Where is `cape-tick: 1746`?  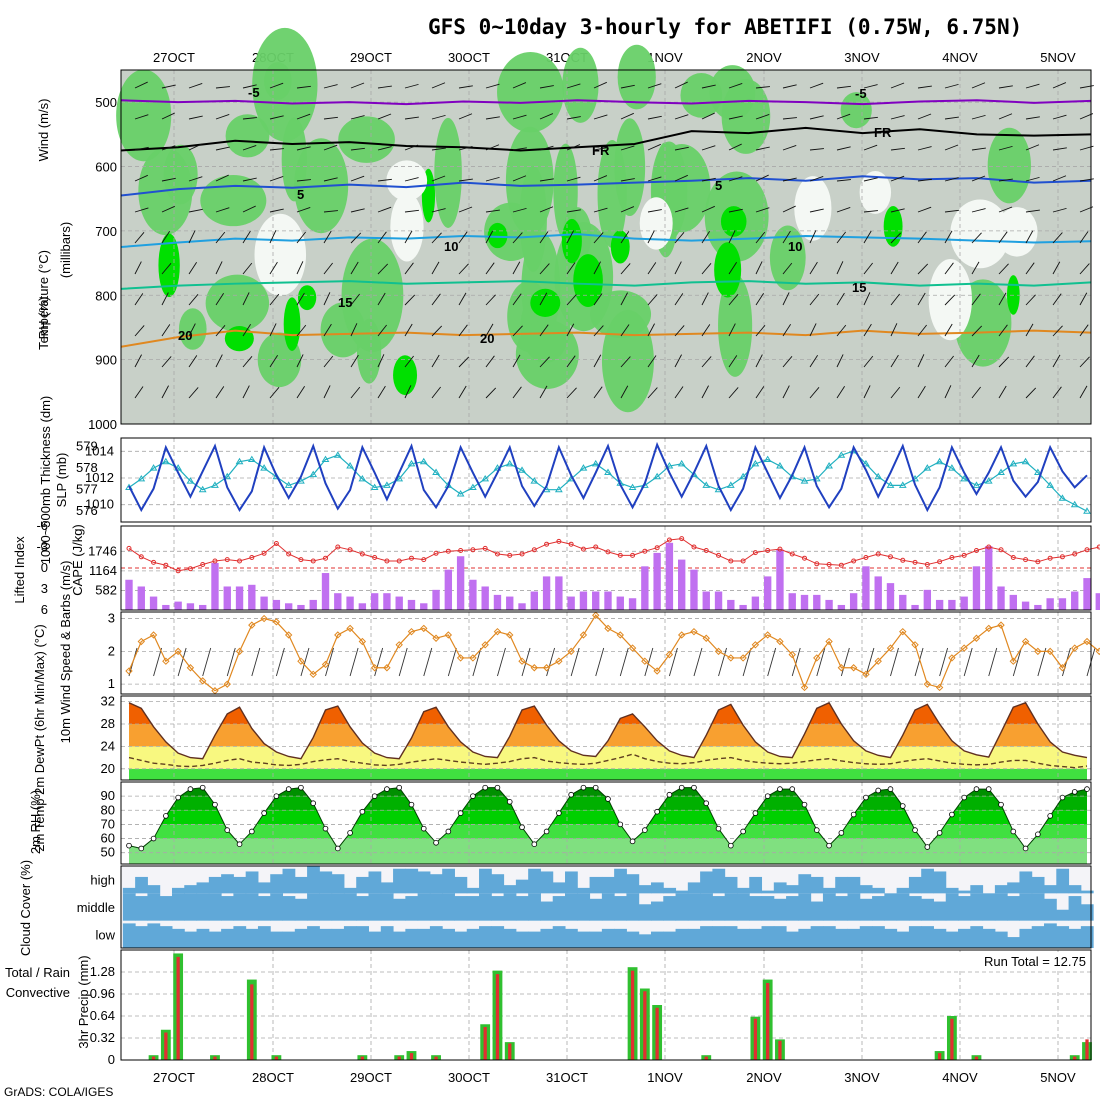 cape-tick: 1746 is located at coordinates (102, 550).